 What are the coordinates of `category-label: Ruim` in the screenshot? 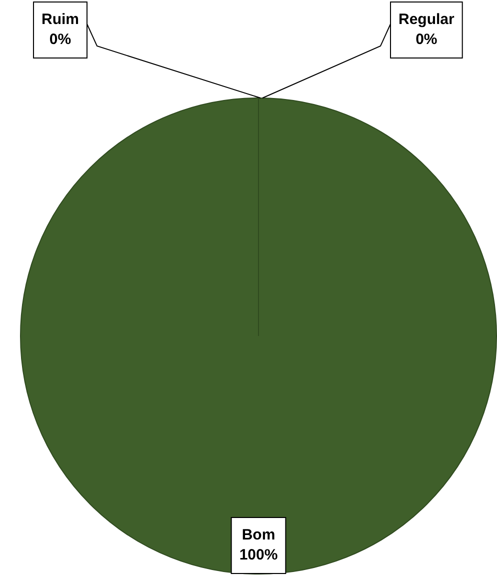 It's located at (60, 19).